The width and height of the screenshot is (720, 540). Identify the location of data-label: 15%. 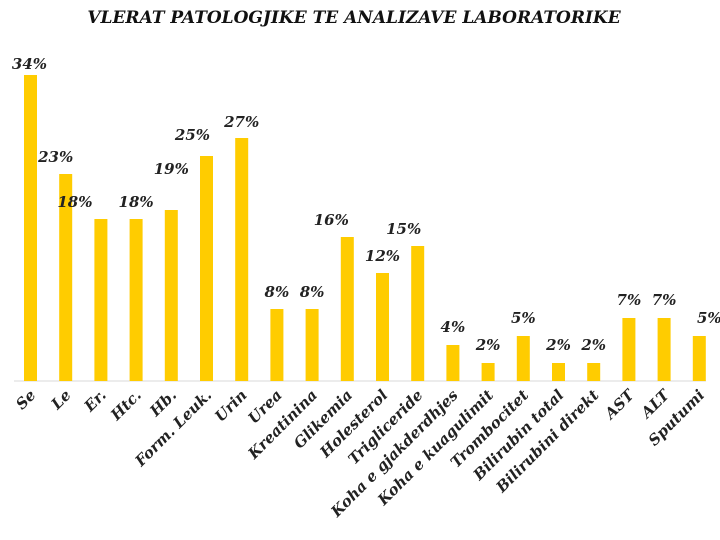
(403, 229).